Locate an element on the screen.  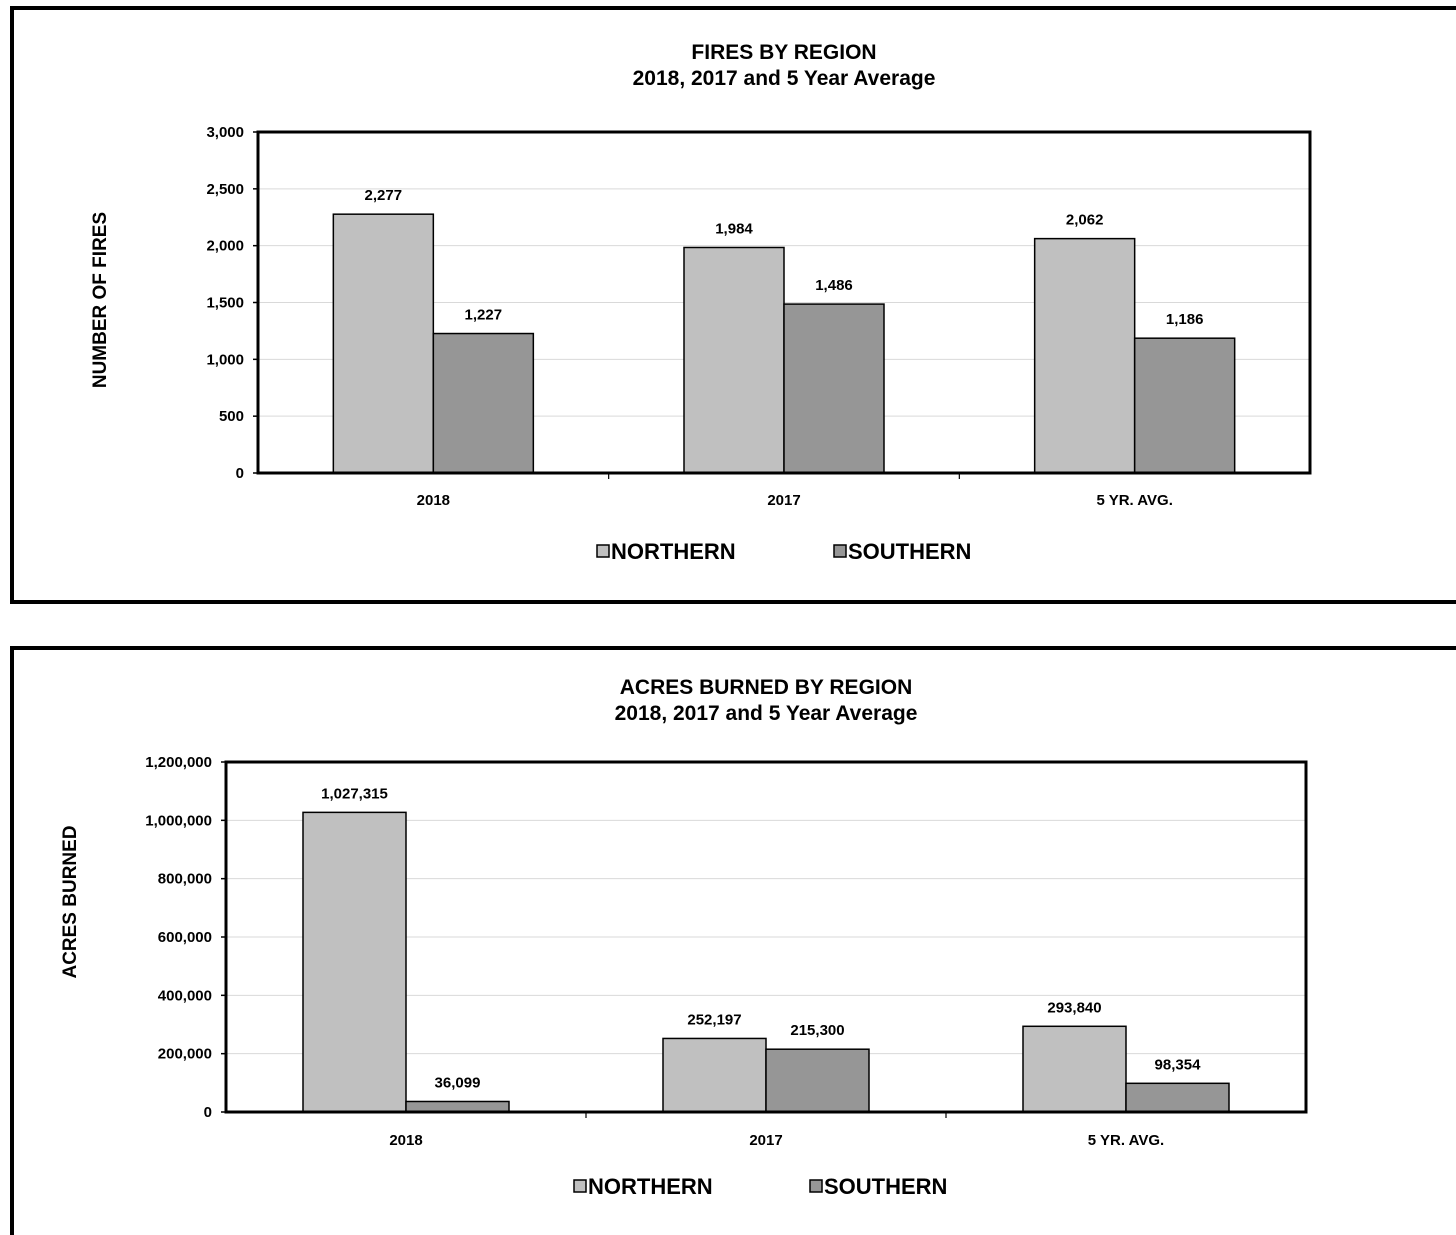
data-label: 2,062 is located at coordinates (1085, 220).